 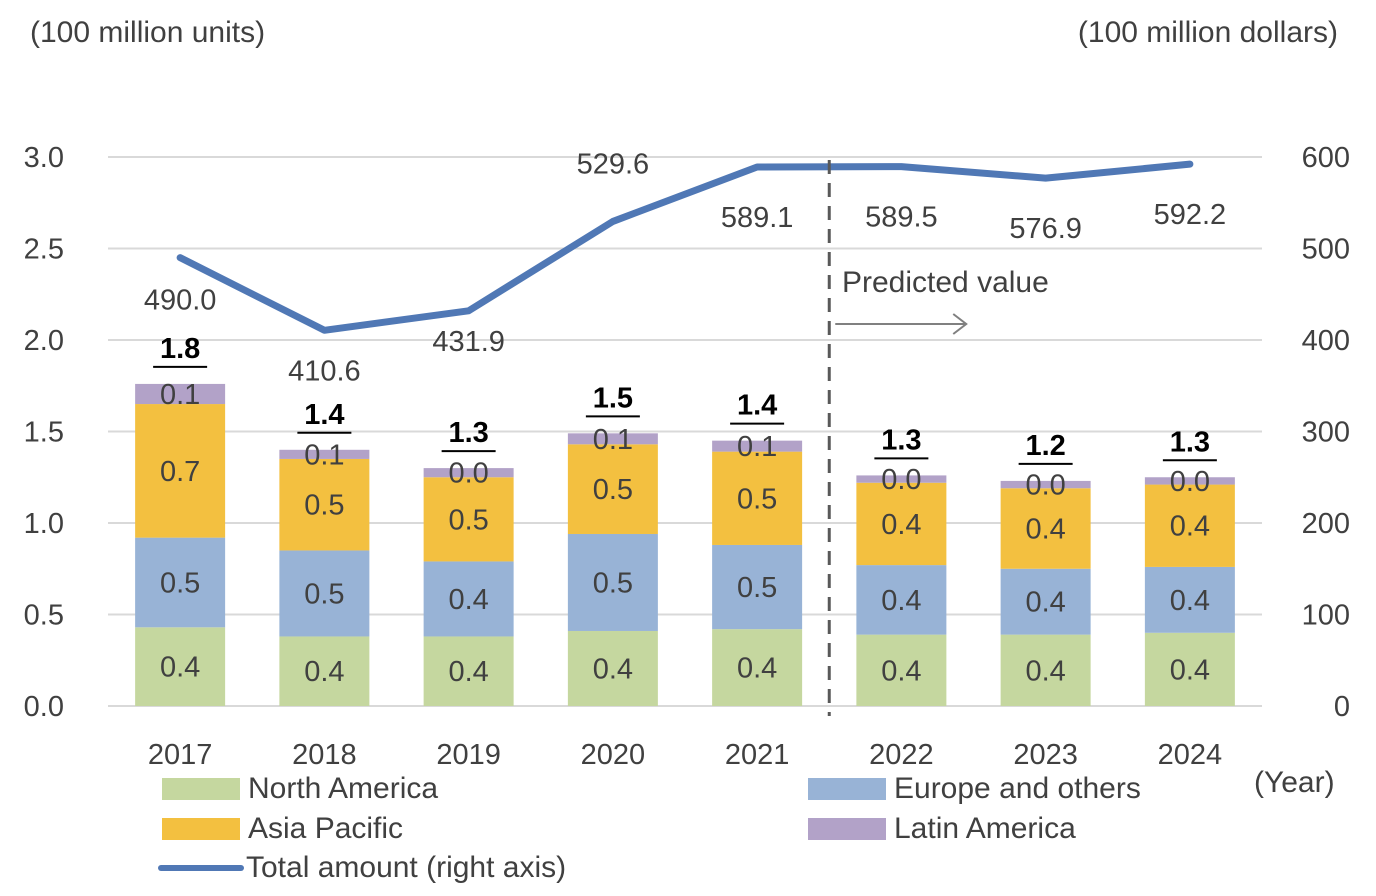 I want to click on right-axis-tick-label: 0, so click(x=1342, y=707).